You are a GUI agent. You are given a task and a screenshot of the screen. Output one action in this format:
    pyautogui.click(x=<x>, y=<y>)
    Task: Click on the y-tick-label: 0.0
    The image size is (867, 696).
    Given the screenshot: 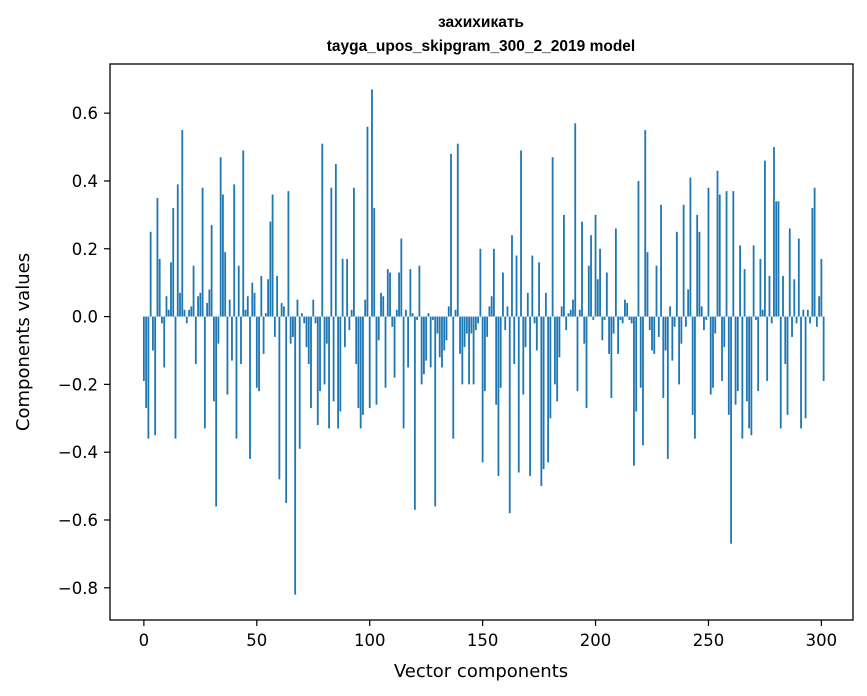 What is the action you would take?
    pyautogui.click(x=85, y=317)
    